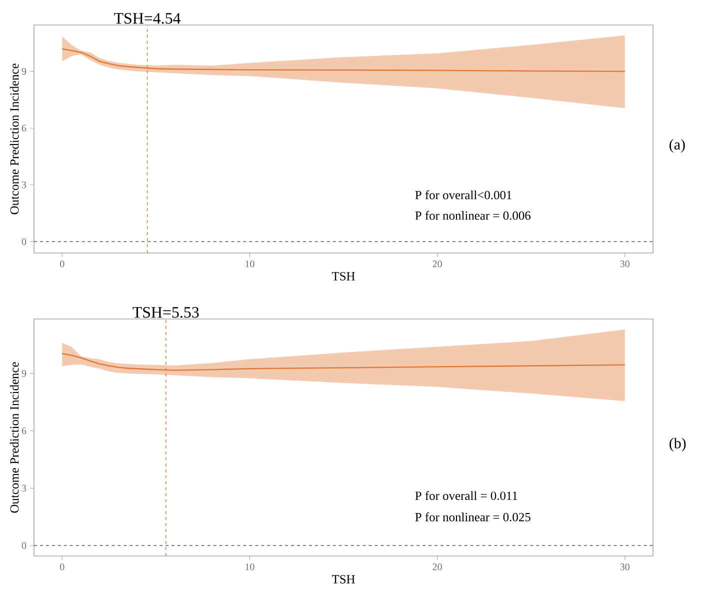 This screenshot has height=590, width=709. What do you see at coordinates (678, 445) in the screenshot?
I see `text: (b)` at bounding box center [678, 445].